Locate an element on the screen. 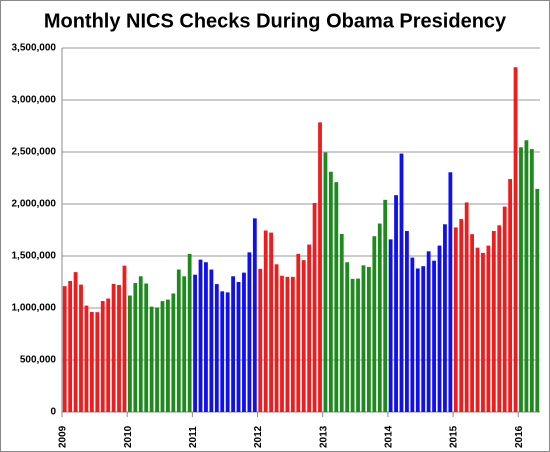 The image size is (550, 452). x-tick-label: 2015 is located at coordinates (454, 436).